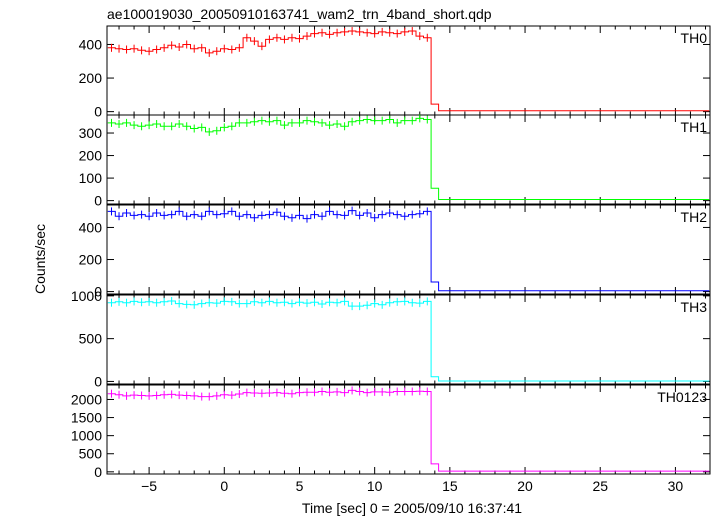  I want to click on y-tick-label: 2000, so click(86, 399).